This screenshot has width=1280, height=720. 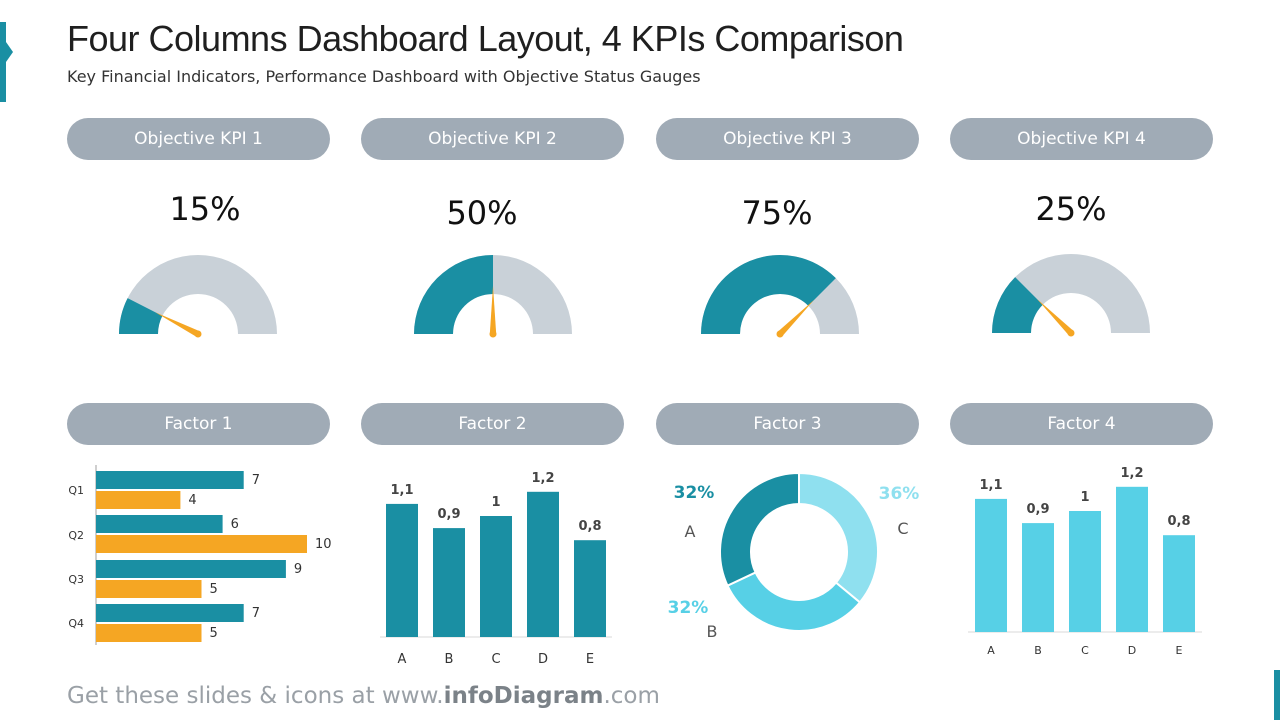 I want to click on hbar-q2-series-1-label: 6, so click(x=235, y=524).